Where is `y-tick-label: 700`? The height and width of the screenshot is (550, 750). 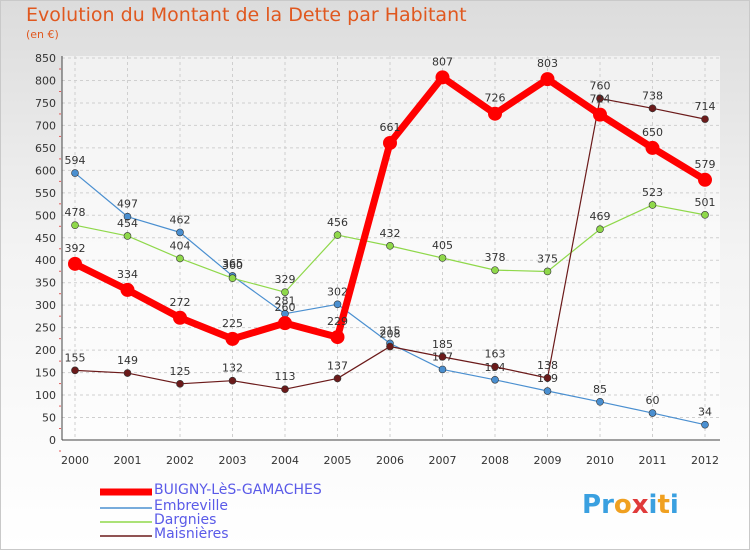 y-tick-label: 700 is located at coordinates (45, 125).